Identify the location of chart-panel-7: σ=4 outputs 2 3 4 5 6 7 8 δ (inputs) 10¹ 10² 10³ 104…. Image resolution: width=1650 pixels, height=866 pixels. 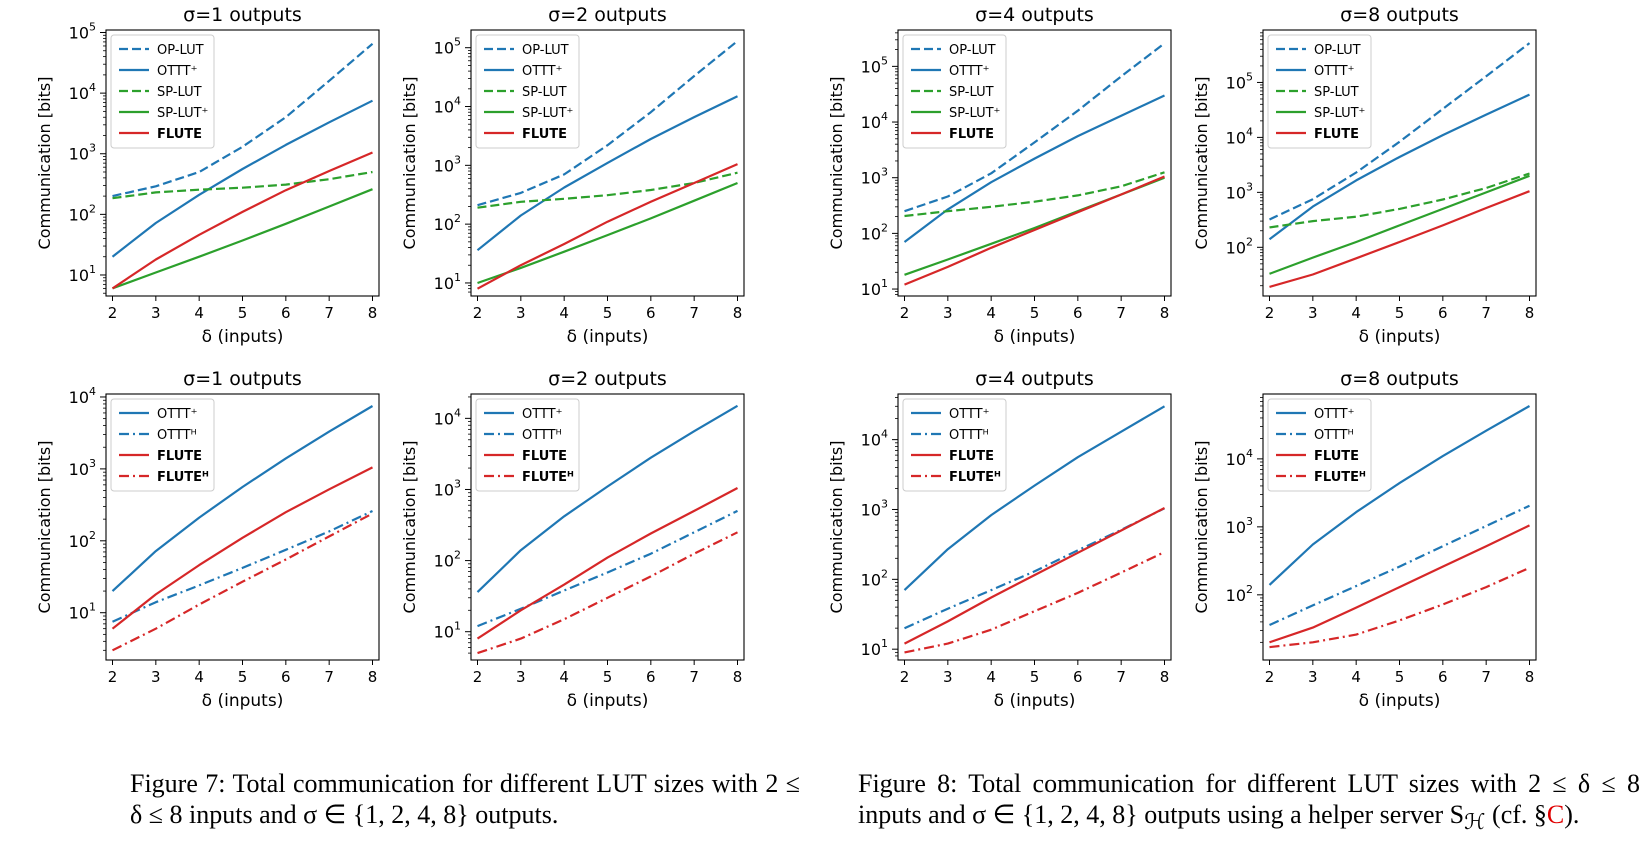
(999, 539).